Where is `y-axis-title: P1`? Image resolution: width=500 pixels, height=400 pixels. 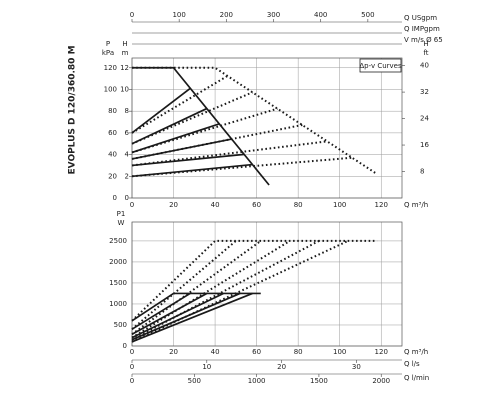 y-axis-title: P1 is located at coordinates (121, 214).